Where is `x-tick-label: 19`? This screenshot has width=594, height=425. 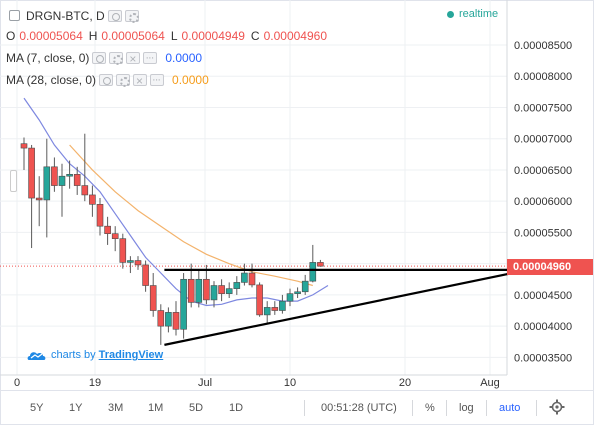 x-tick-label: 19 is located at coordinates (95, 383).